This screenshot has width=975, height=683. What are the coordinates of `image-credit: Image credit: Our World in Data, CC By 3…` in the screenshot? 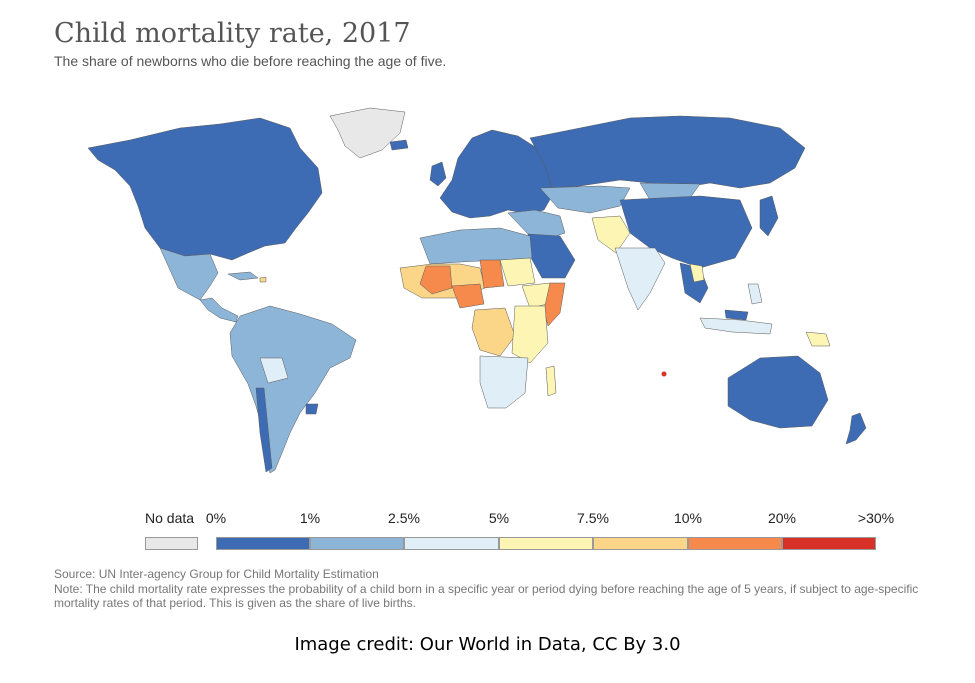 It's located at (487, 644).